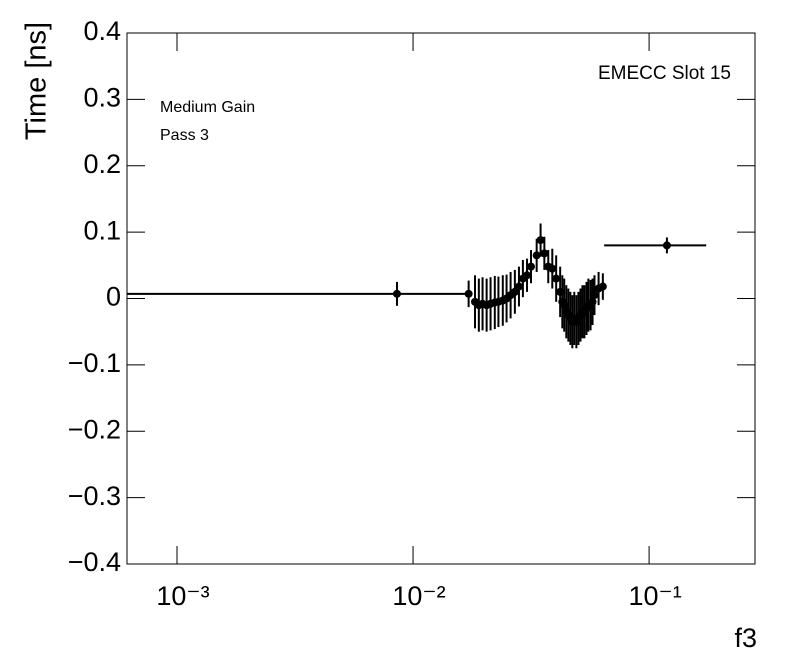 This screenshot has height=672, width=796. Describe the element at coordinates (94, 429) in the screenshot. I see `y-tick-label: −0.2` at that location.